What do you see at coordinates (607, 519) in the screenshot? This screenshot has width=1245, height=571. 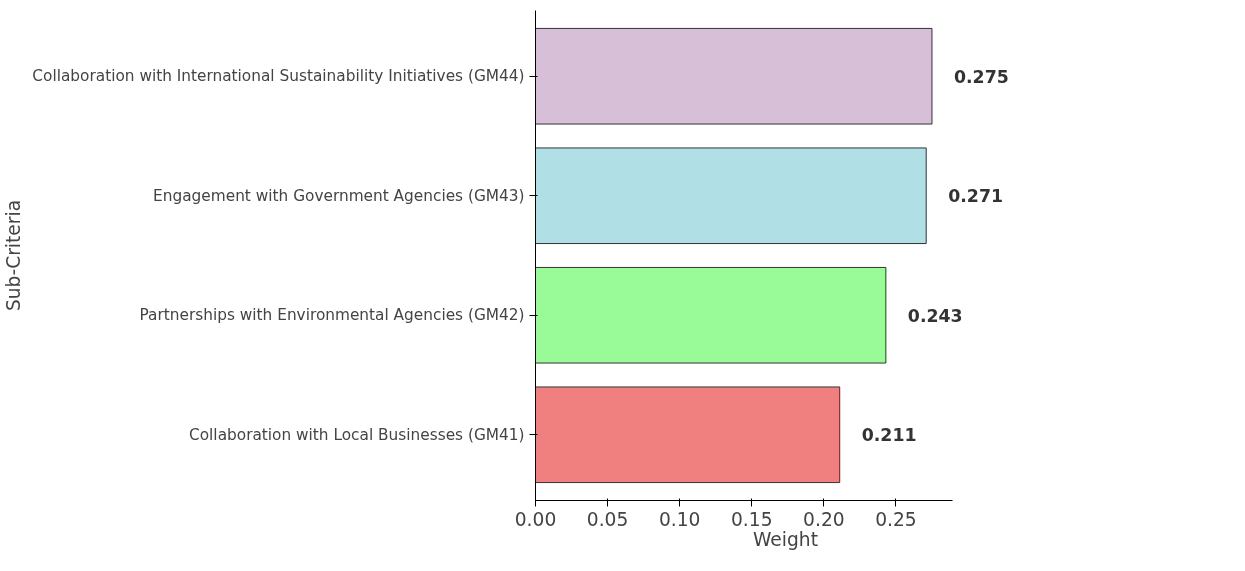 I see `x-tick-label: 0.05` at bounding box center [607, 519].